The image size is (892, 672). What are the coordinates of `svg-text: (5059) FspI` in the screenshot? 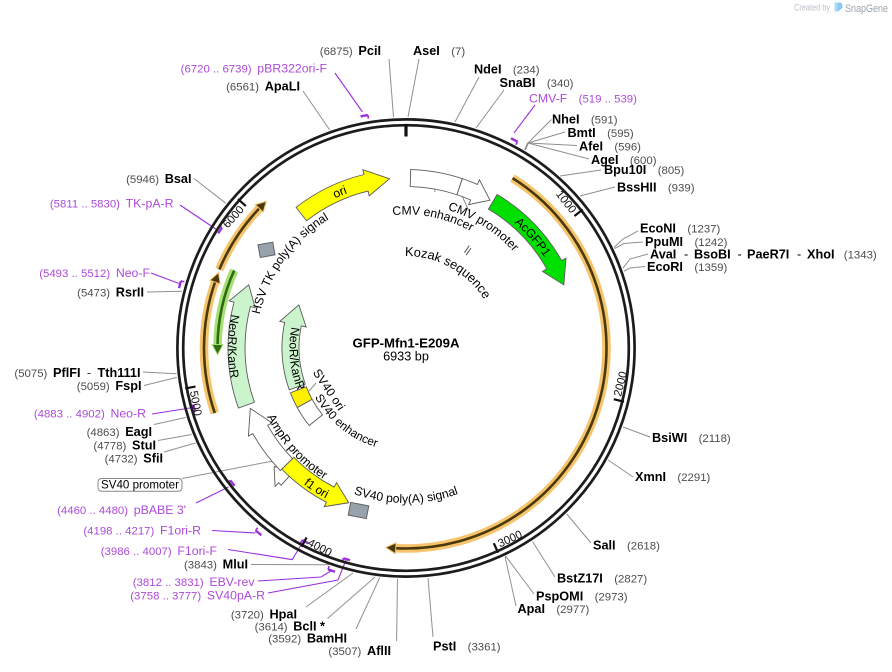 It's located at (109, 386).